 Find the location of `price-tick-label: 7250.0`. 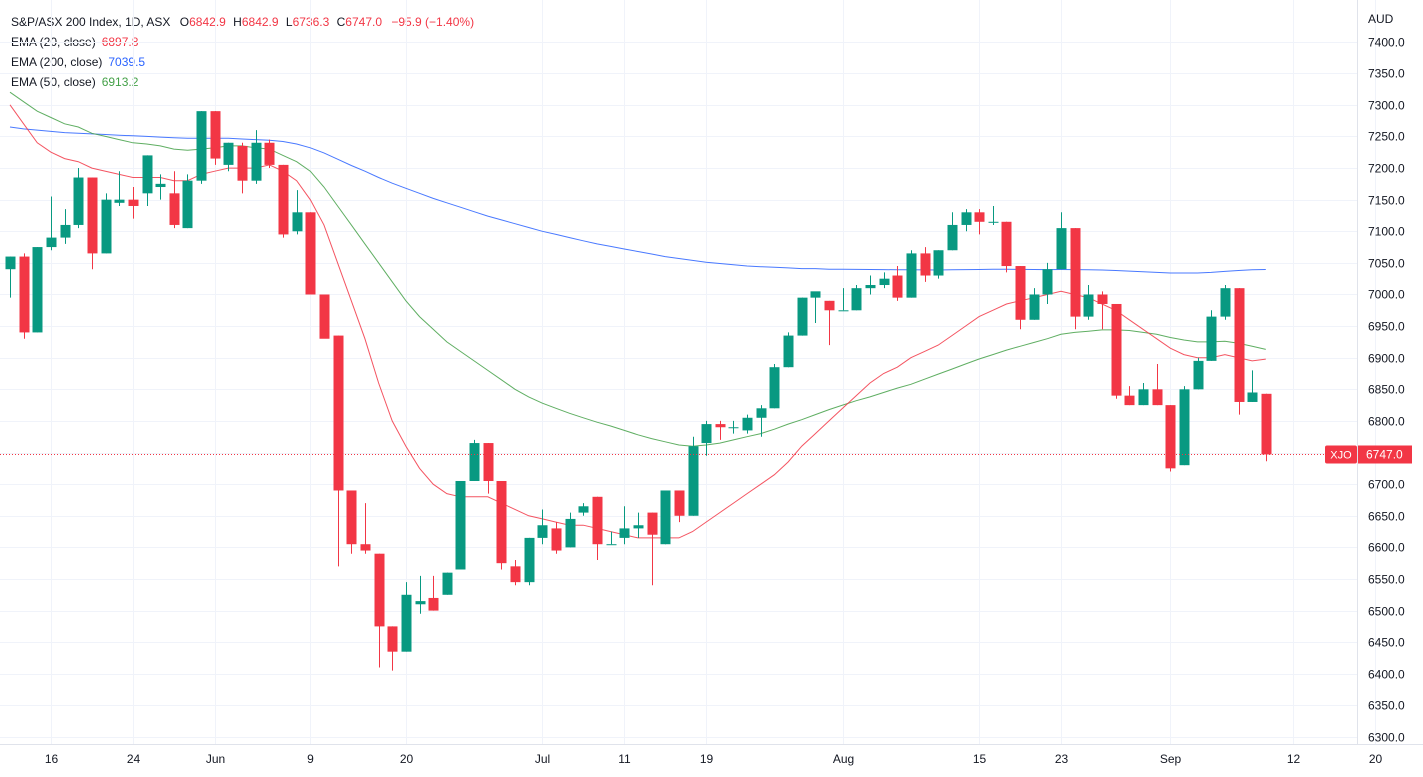

price-tick-label: 7250.0 is located at coordinates (1386, 137).